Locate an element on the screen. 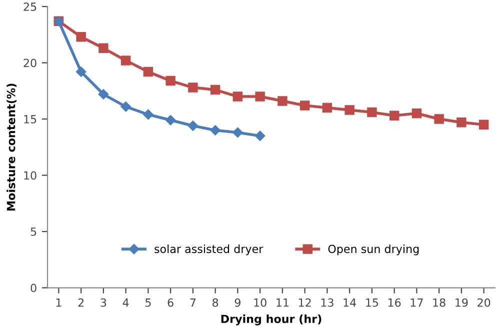 This screenshot has height=327, width=500. x-tick-label: 18 is located at coordinates (439, 302).